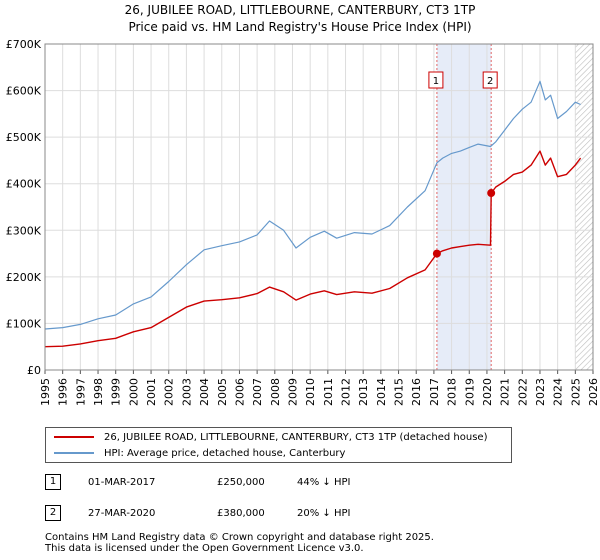  Describe the element at coordinates (24, 91) in the screenshot. I see `y-tick-label: £600K` at that location.